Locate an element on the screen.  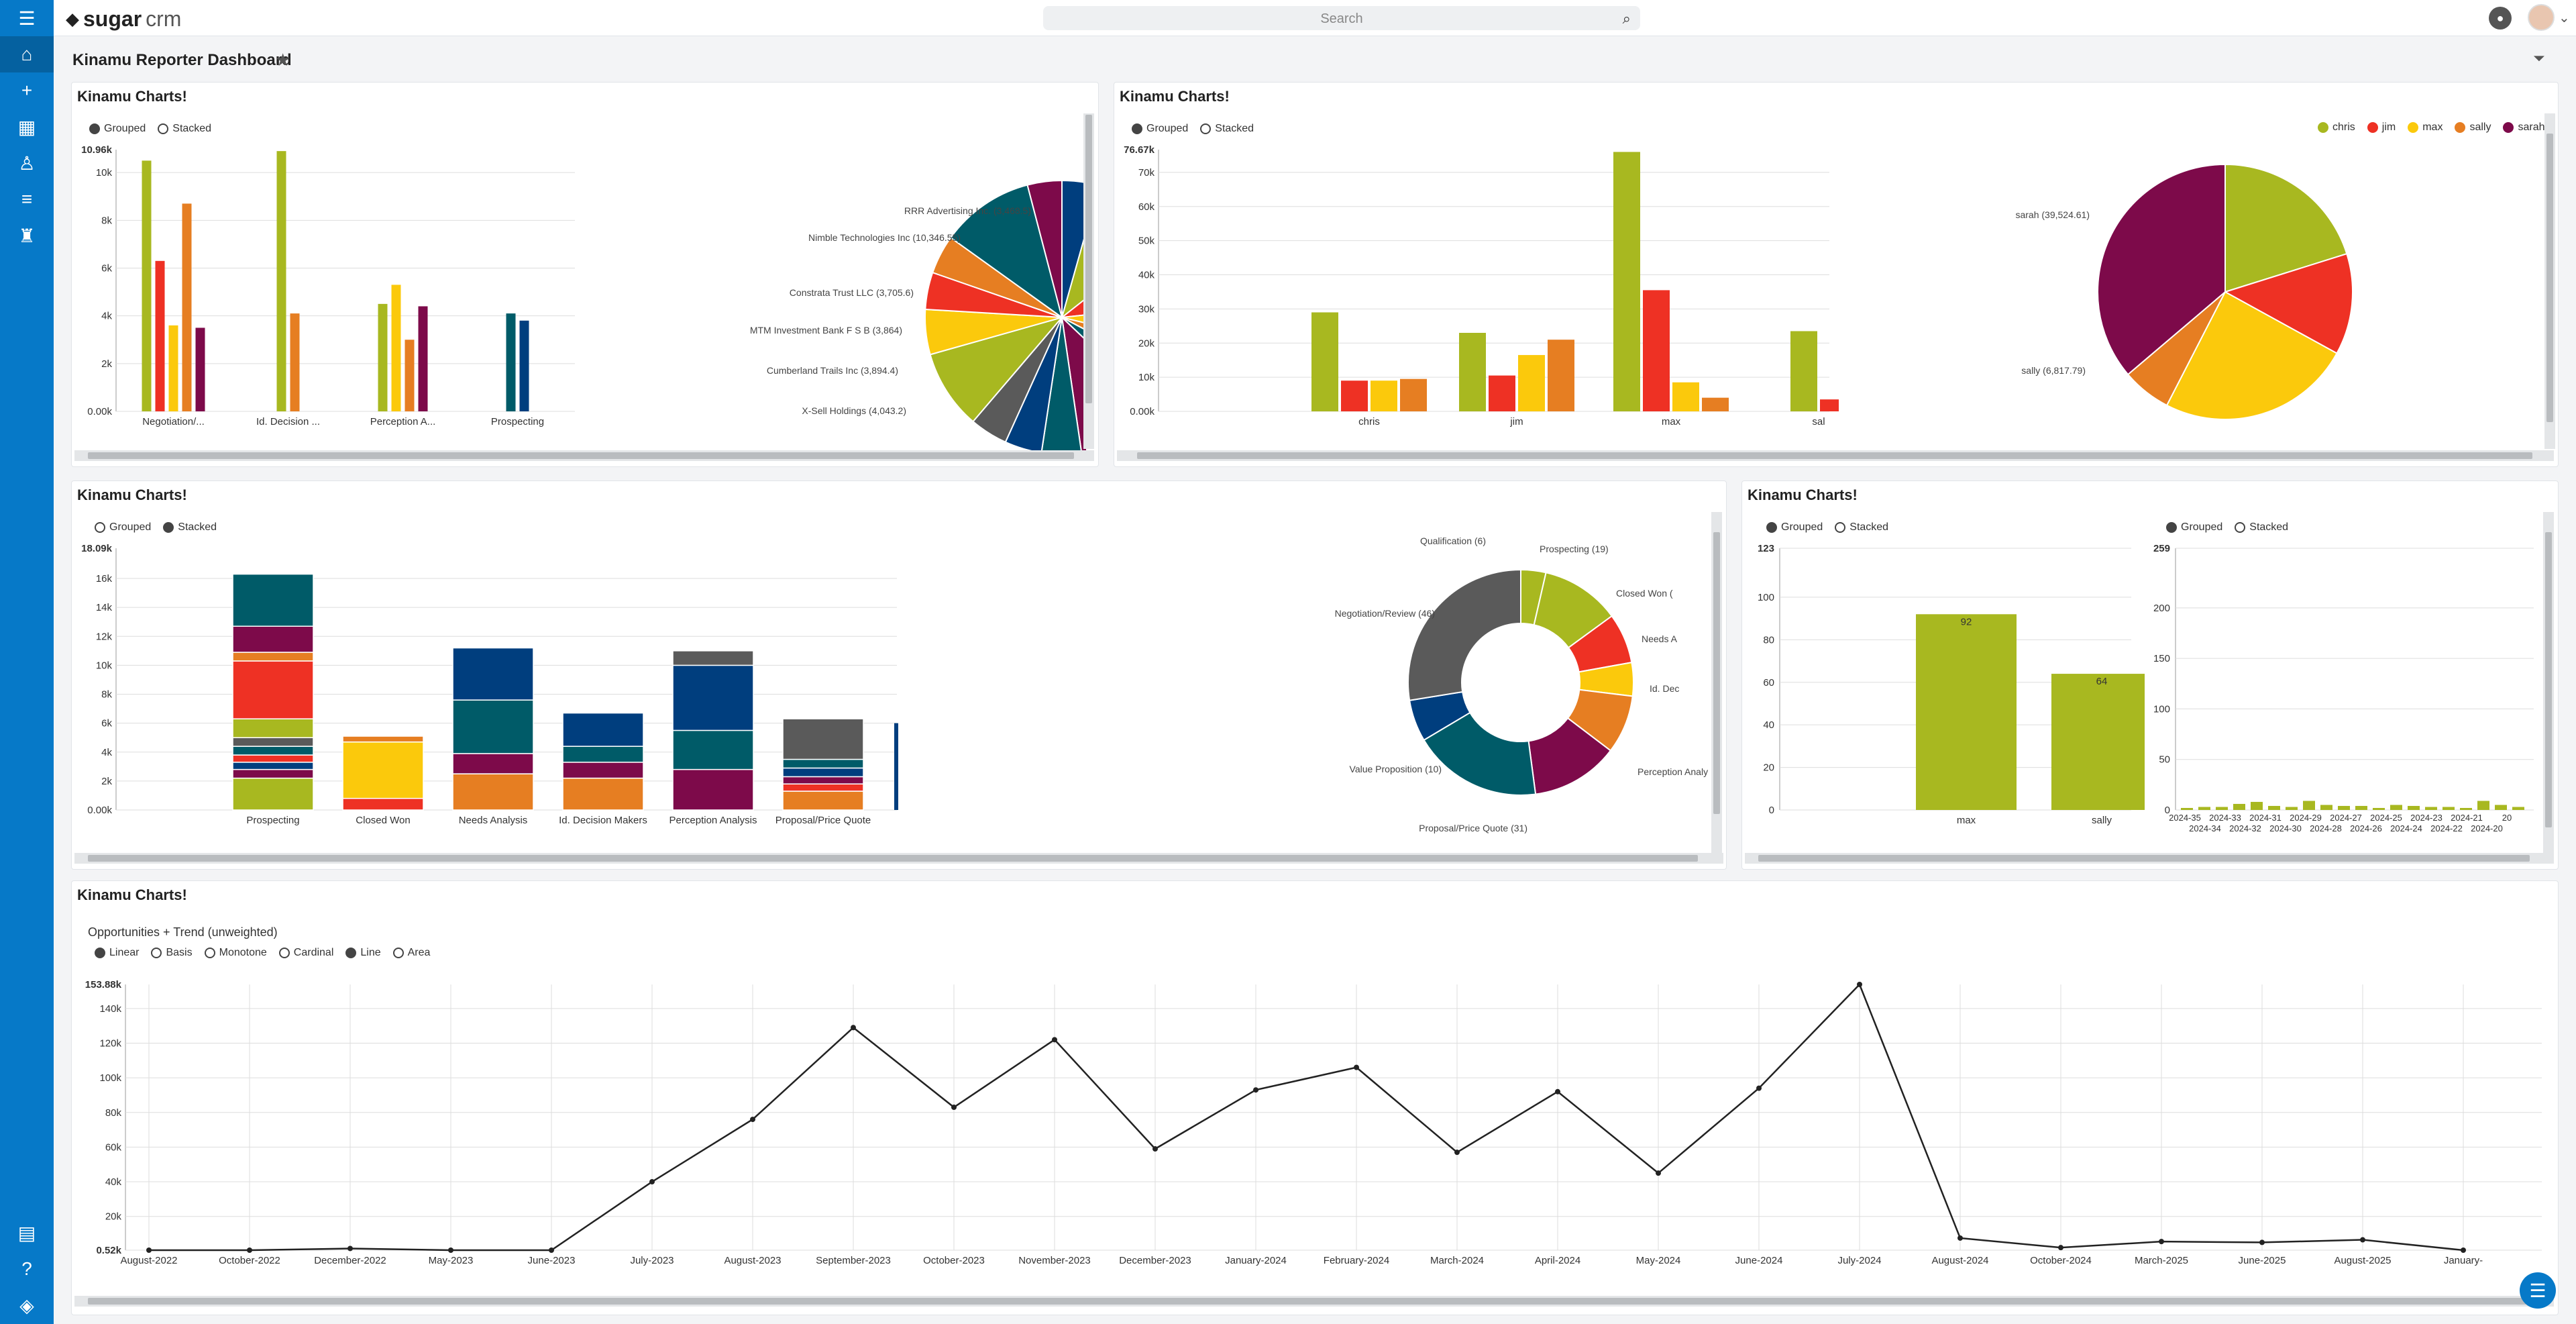
d3-y-tick: 12k is located at coordinates (104, 636).